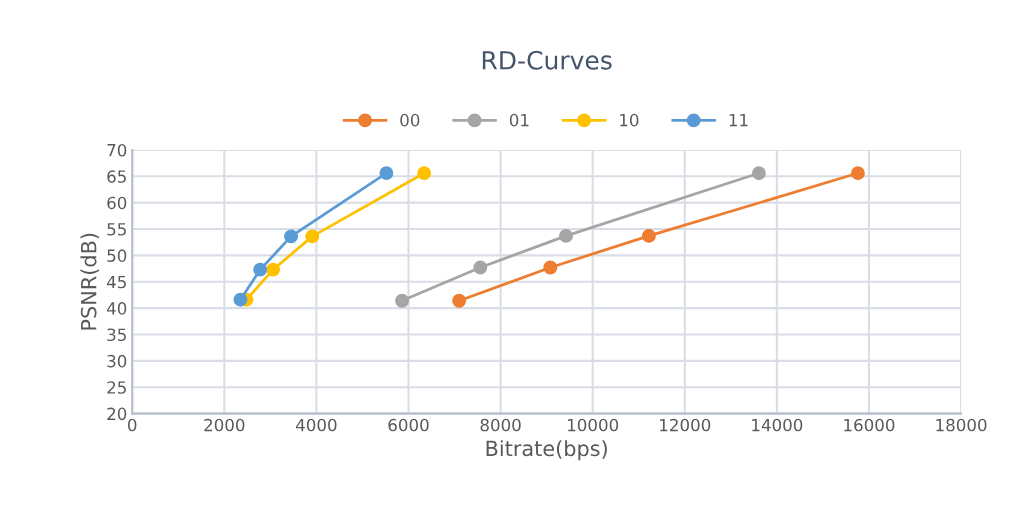  What do you see at coordinates (738, 120) in the screenshot?
I see `legend-label: 11` at bounding box center [738, 120].